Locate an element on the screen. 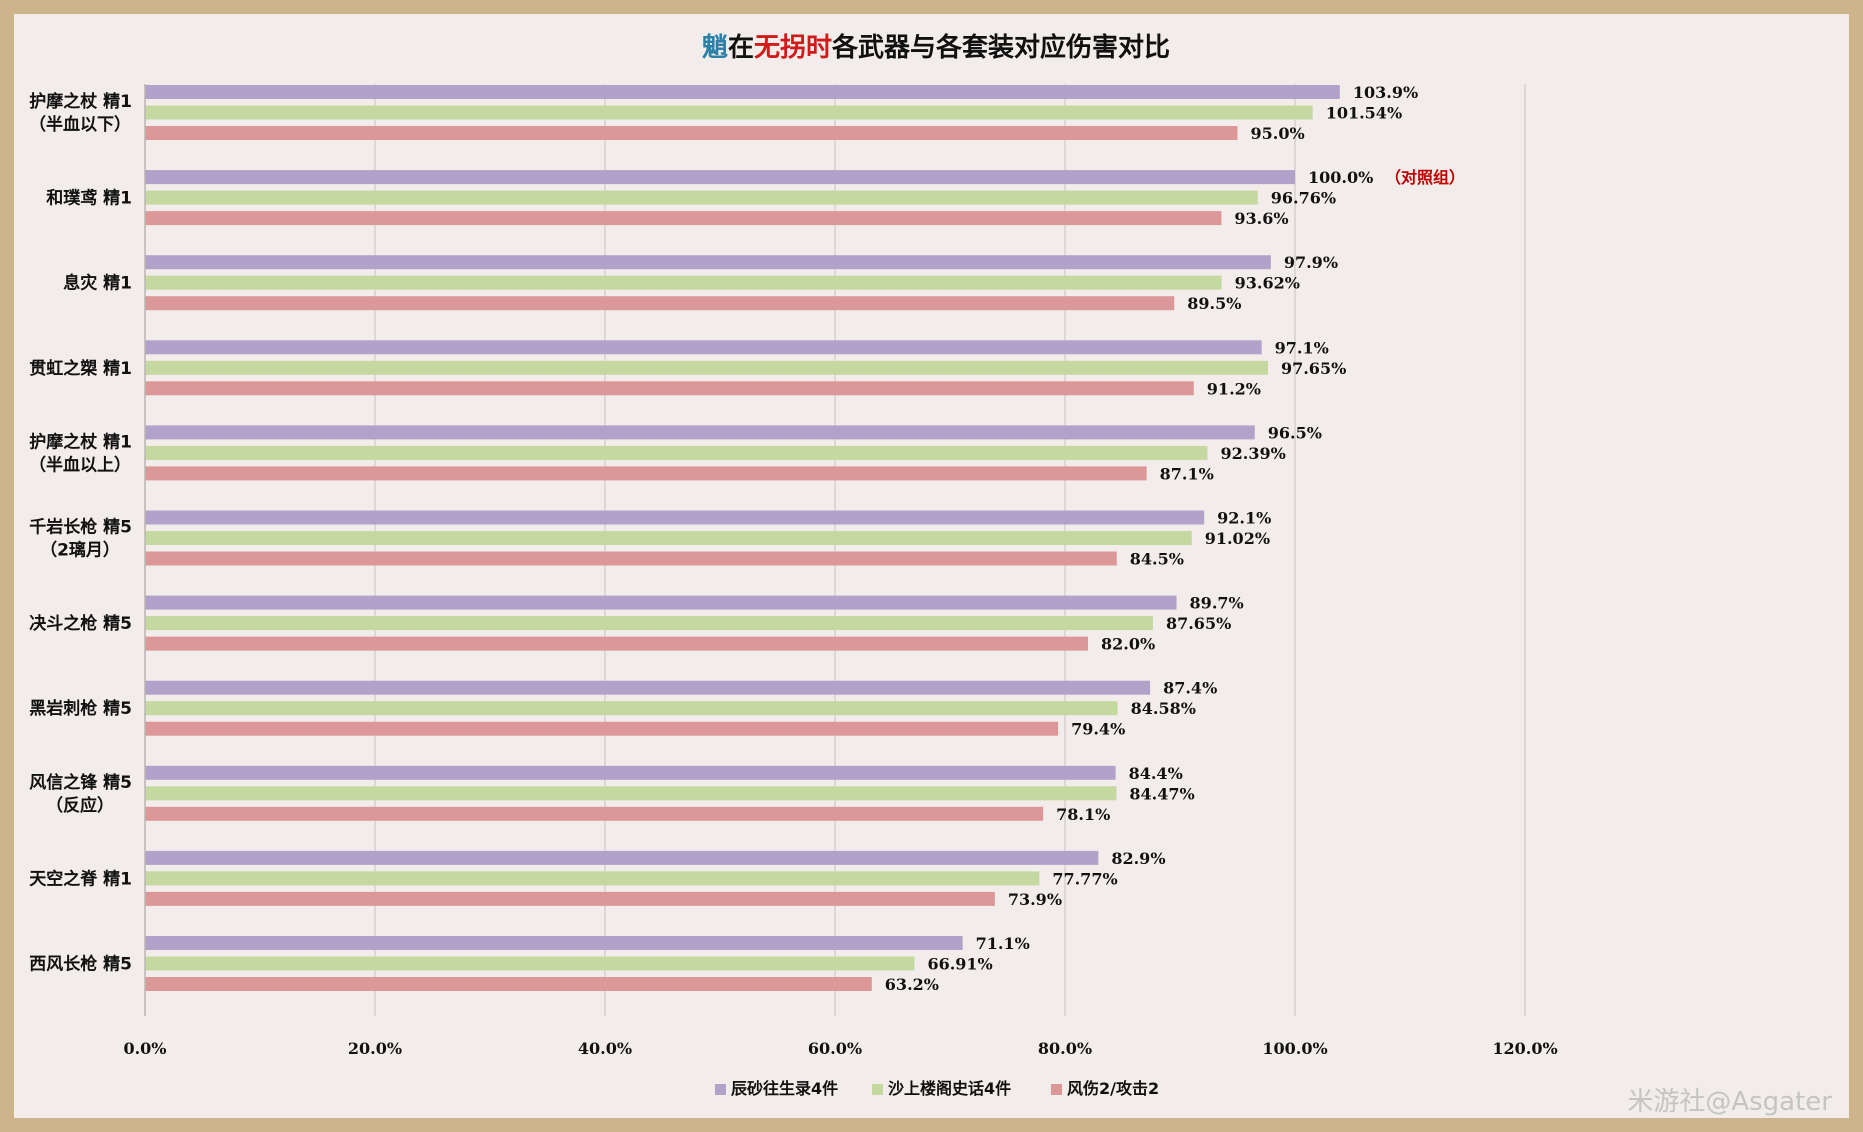 This screenshot has height=1132, width=1863. data-label: 91.2% is located at coordinates (1234, 388).